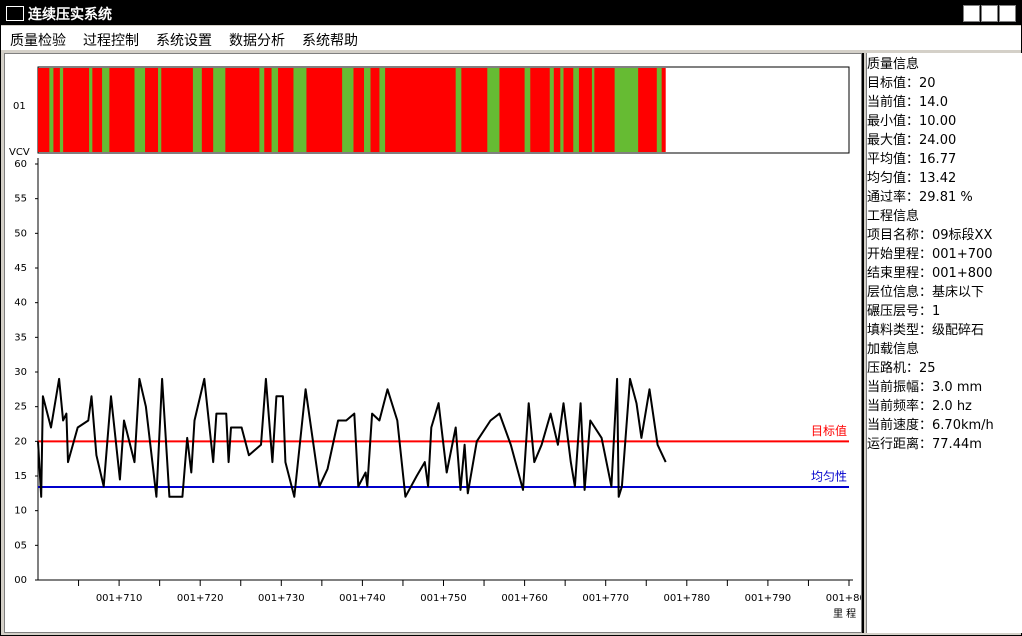 This screenshot has height=636, width=1022. What do you see at coordinates (893, 140) in the screenshot?
I see `info-label: 最大值：` at bounding box center [893, 140].